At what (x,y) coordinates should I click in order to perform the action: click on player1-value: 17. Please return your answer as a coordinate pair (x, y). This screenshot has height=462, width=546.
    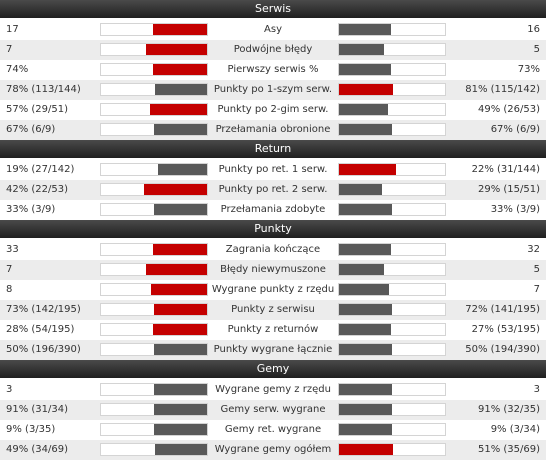
    Looking at the image, I should click on (12, 29).